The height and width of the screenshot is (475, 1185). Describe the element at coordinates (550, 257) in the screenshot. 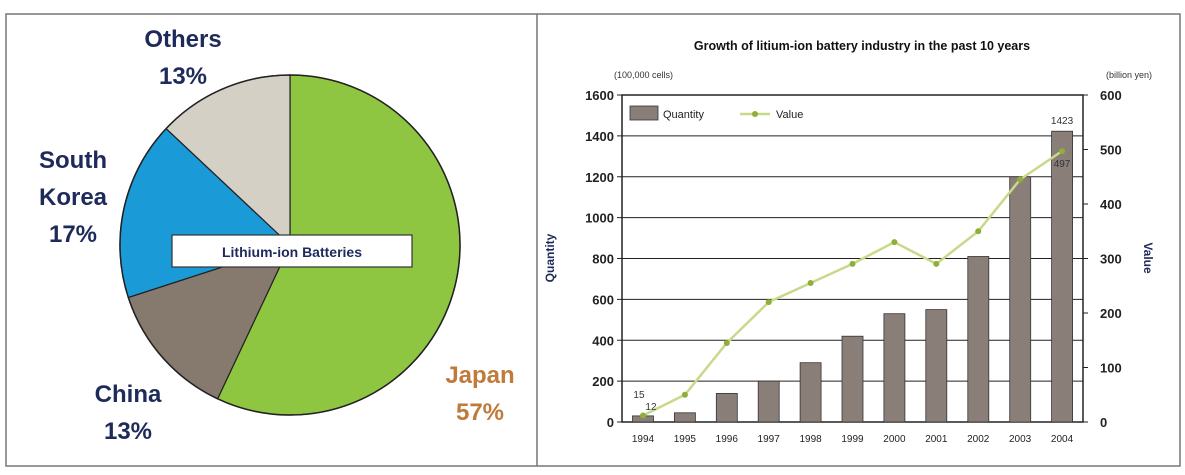

I see `y-axis-label: Quantity` at that location.